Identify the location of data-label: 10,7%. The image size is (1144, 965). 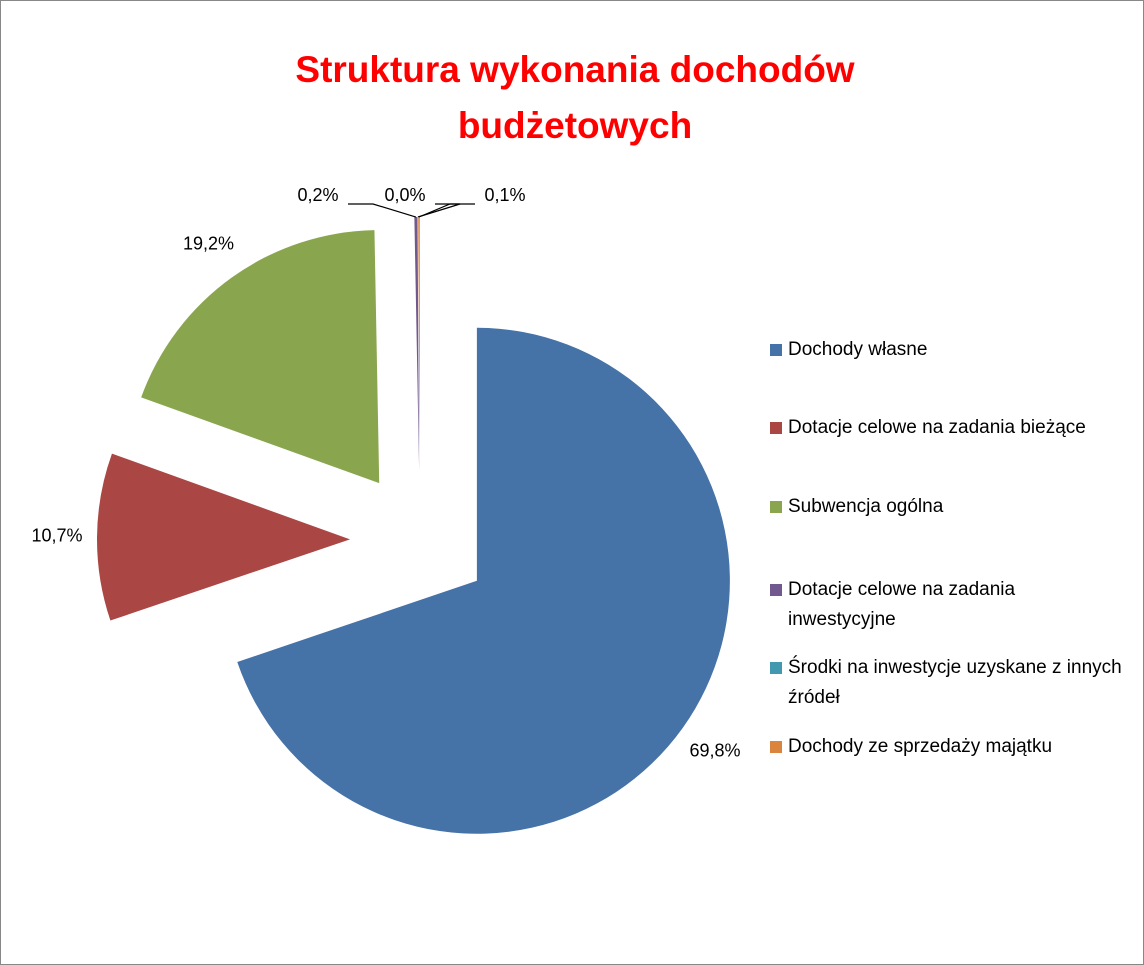
(56, 535).